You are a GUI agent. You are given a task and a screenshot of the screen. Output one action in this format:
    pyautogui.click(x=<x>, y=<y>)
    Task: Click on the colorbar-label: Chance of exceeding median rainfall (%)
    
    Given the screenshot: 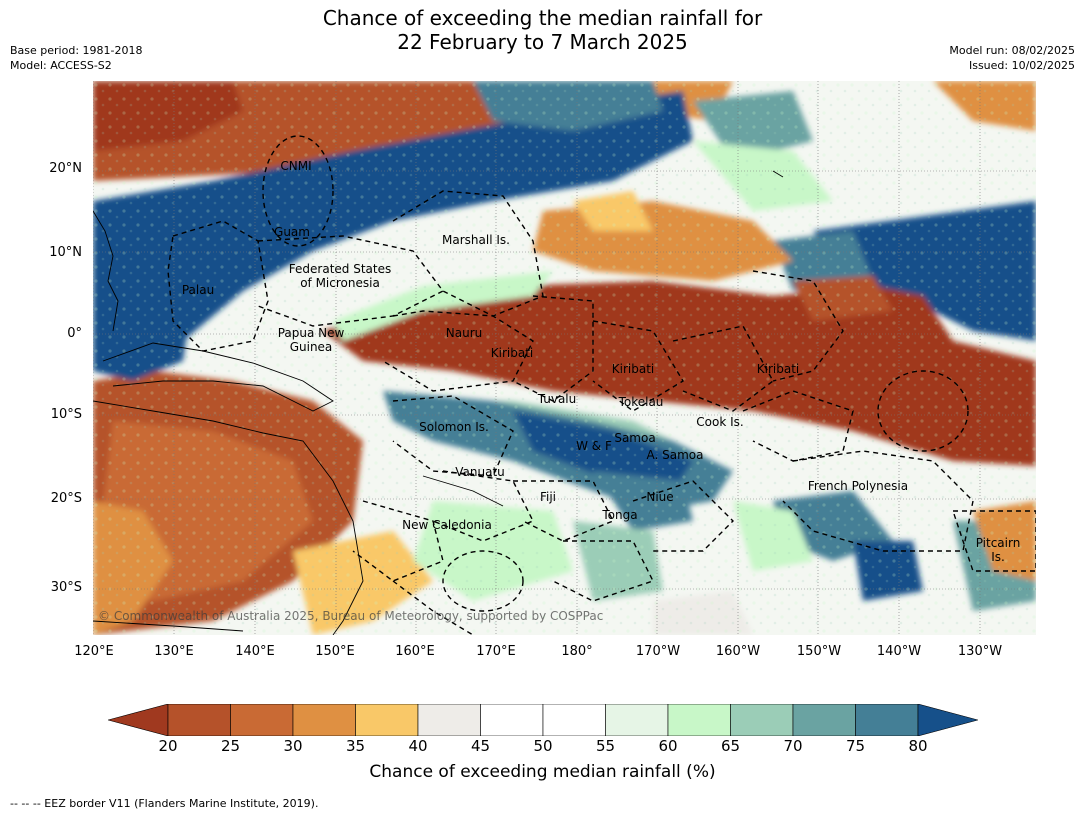 What is the action you would take?
    pyautogui.click(x=542, y=772)
    